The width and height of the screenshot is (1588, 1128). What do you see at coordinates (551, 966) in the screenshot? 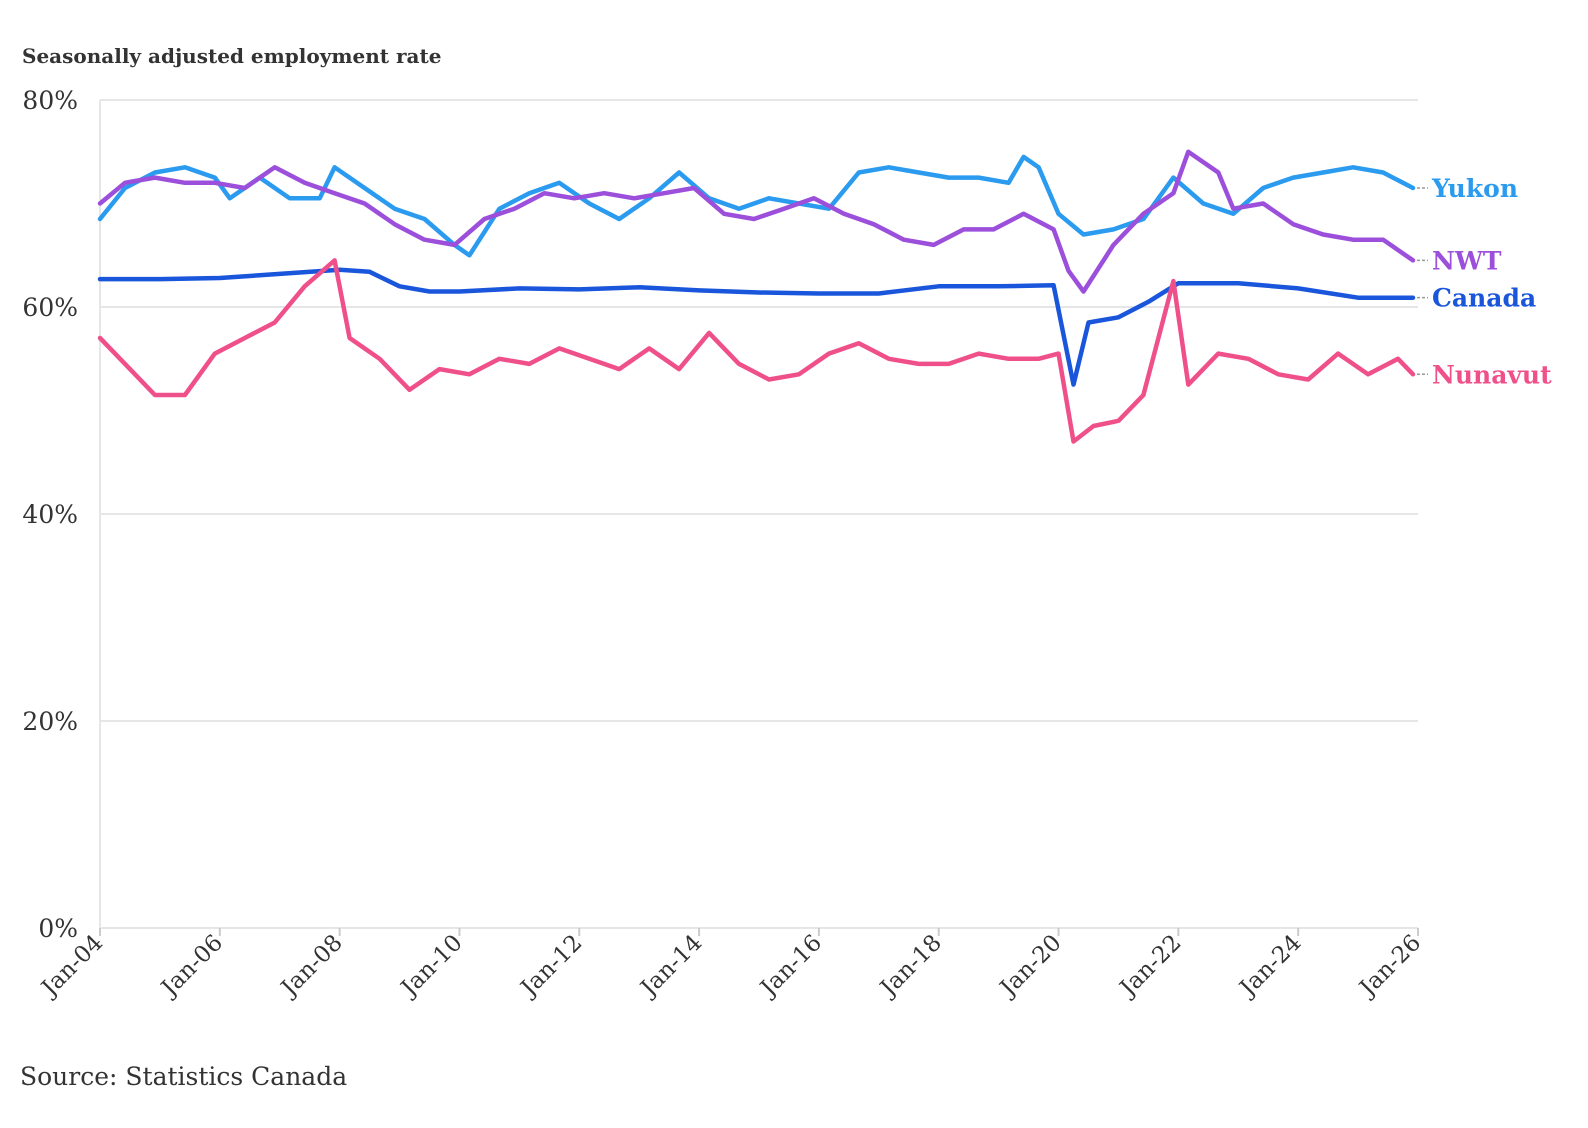
I see `x-tick-label: Jan-12` at bounding box center [551, 966].